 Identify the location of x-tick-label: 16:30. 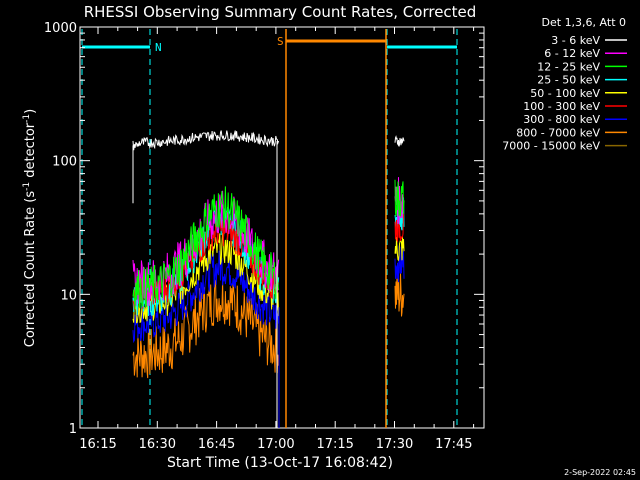
(157, 444).